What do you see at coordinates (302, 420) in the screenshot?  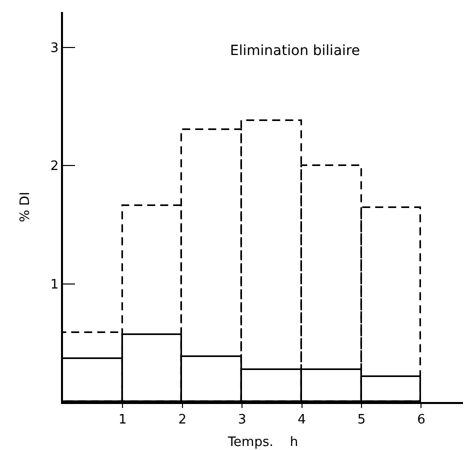 I see `x-tick-label: 4` at bounding box center [302, 420].